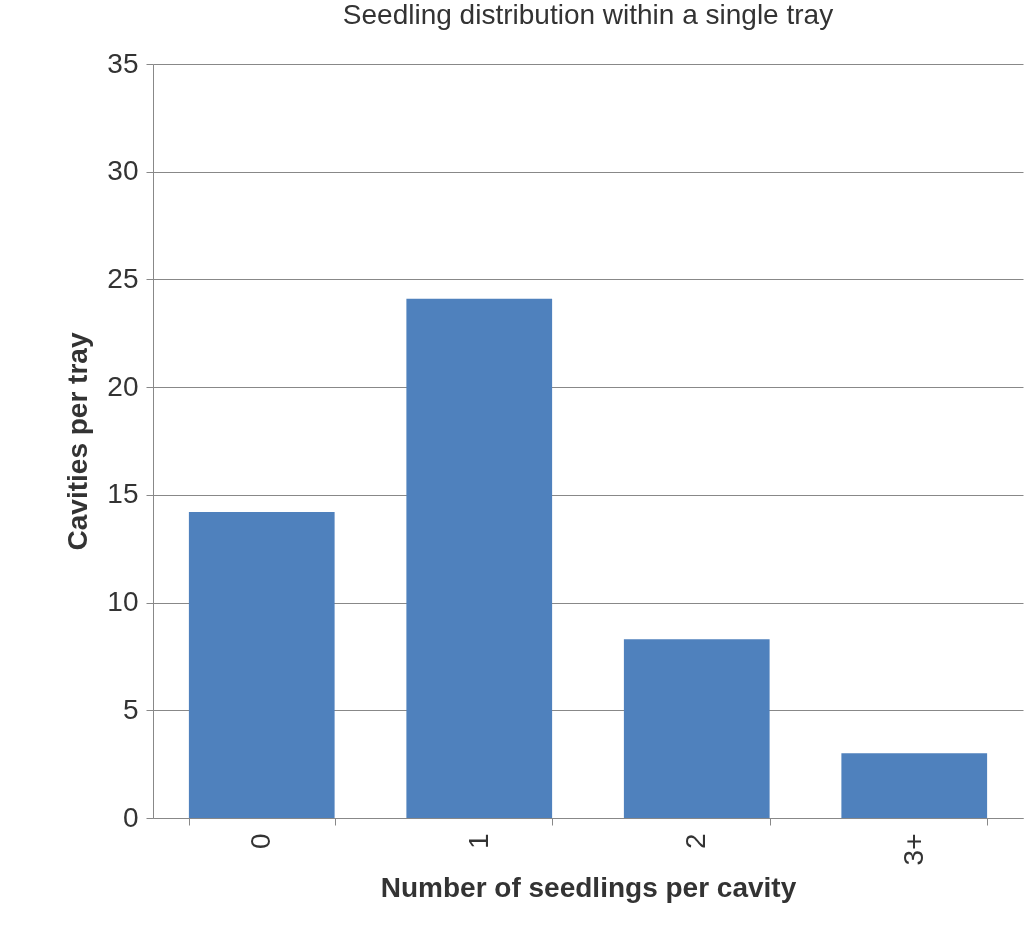  Describe the element at coordinates (696, 841) in the screenshot. I see `x-tick-label: 2` at that location.